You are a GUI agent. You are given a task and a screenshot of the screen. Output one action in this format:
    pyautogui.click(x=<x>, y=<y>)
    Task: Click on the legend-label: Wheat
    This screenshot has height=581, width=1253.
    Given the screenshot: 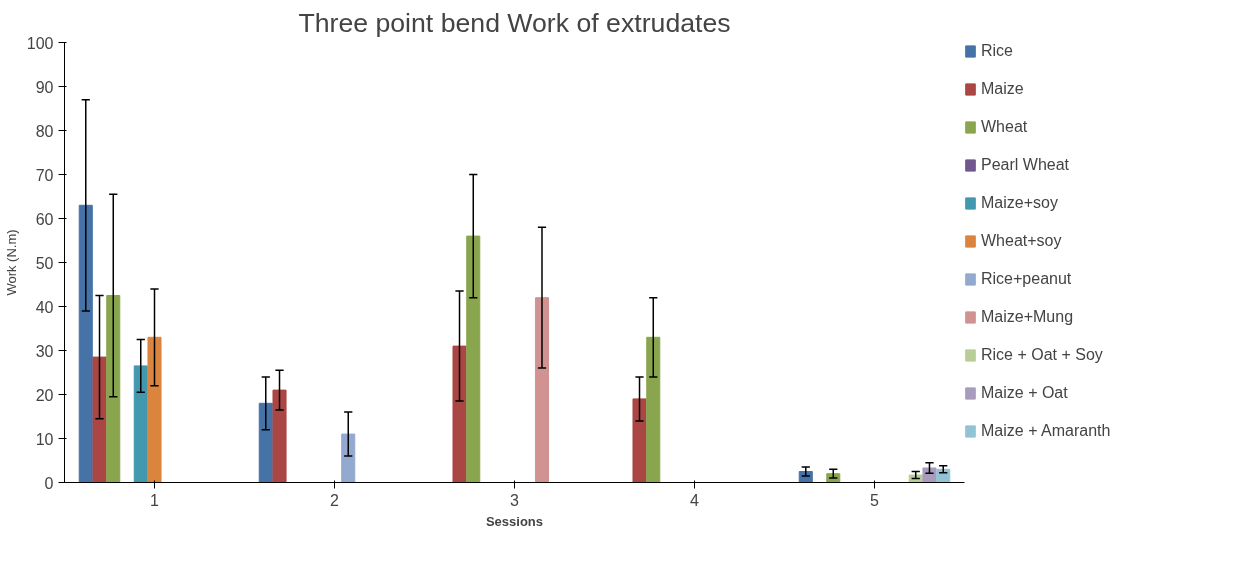 What is the action you would take?
    pyautogui.click(x=1004, y=127)
    